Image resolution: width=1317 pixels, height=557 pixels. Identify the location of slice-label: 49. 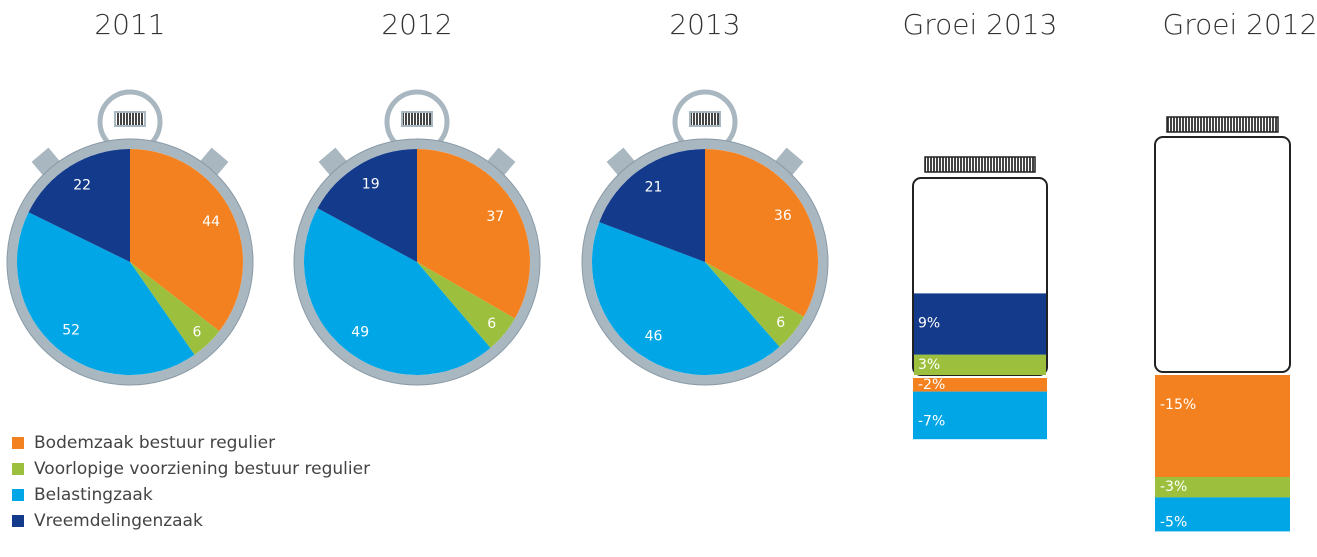
(360, 332).